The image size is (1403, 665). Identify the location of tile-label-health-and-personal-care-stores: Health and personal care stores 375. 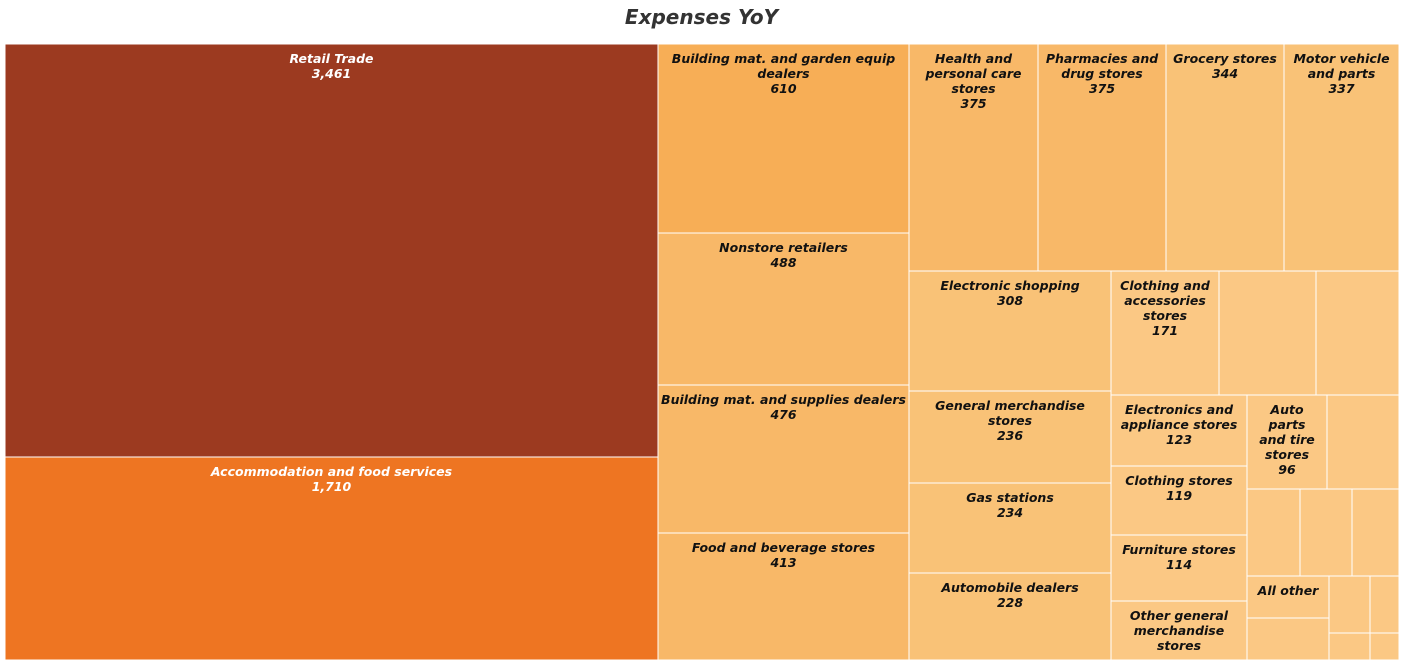
(972, 81).